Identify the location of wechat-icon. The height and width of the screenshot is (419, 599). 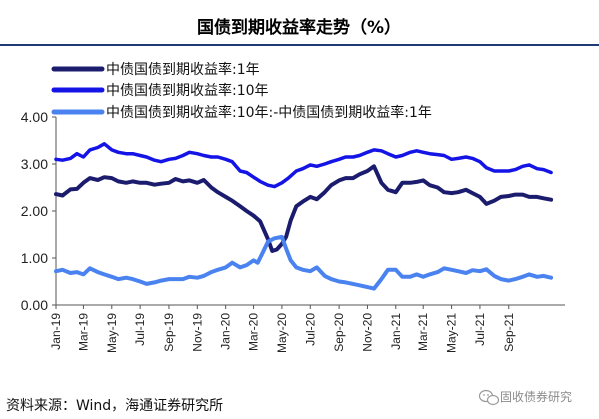
(489, 397).